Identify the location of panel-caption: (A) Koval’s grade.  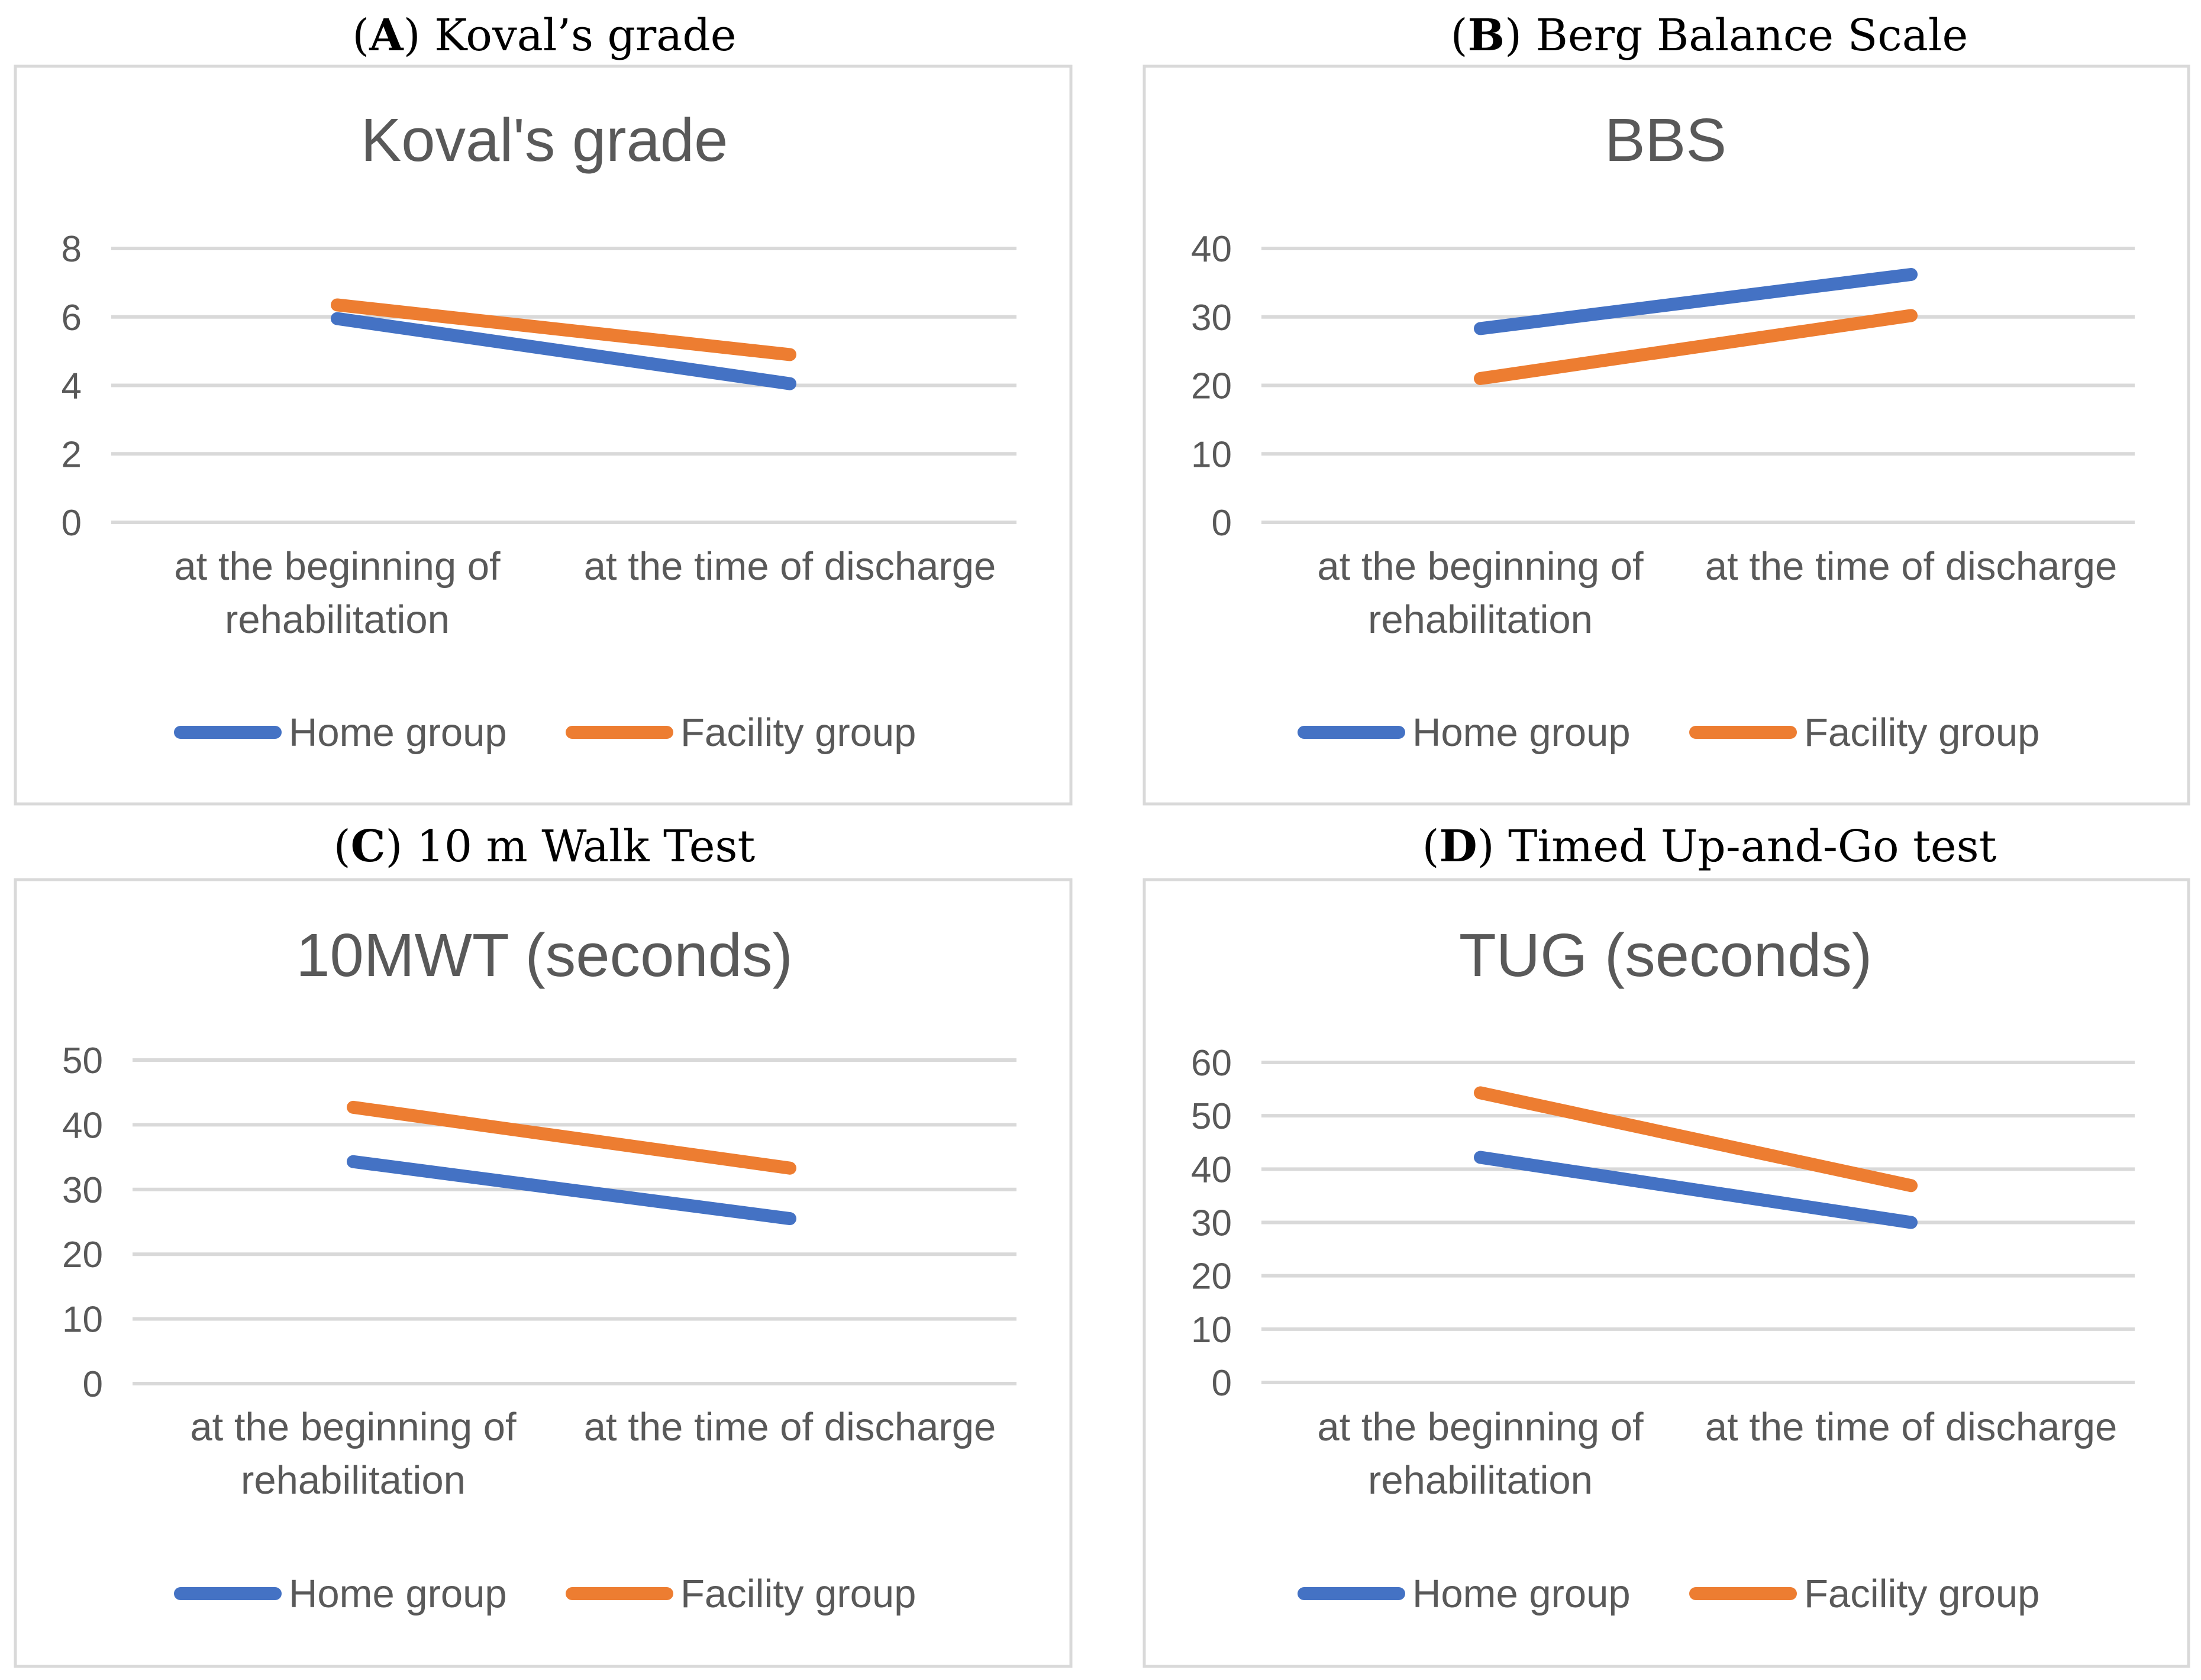
(544, 35).